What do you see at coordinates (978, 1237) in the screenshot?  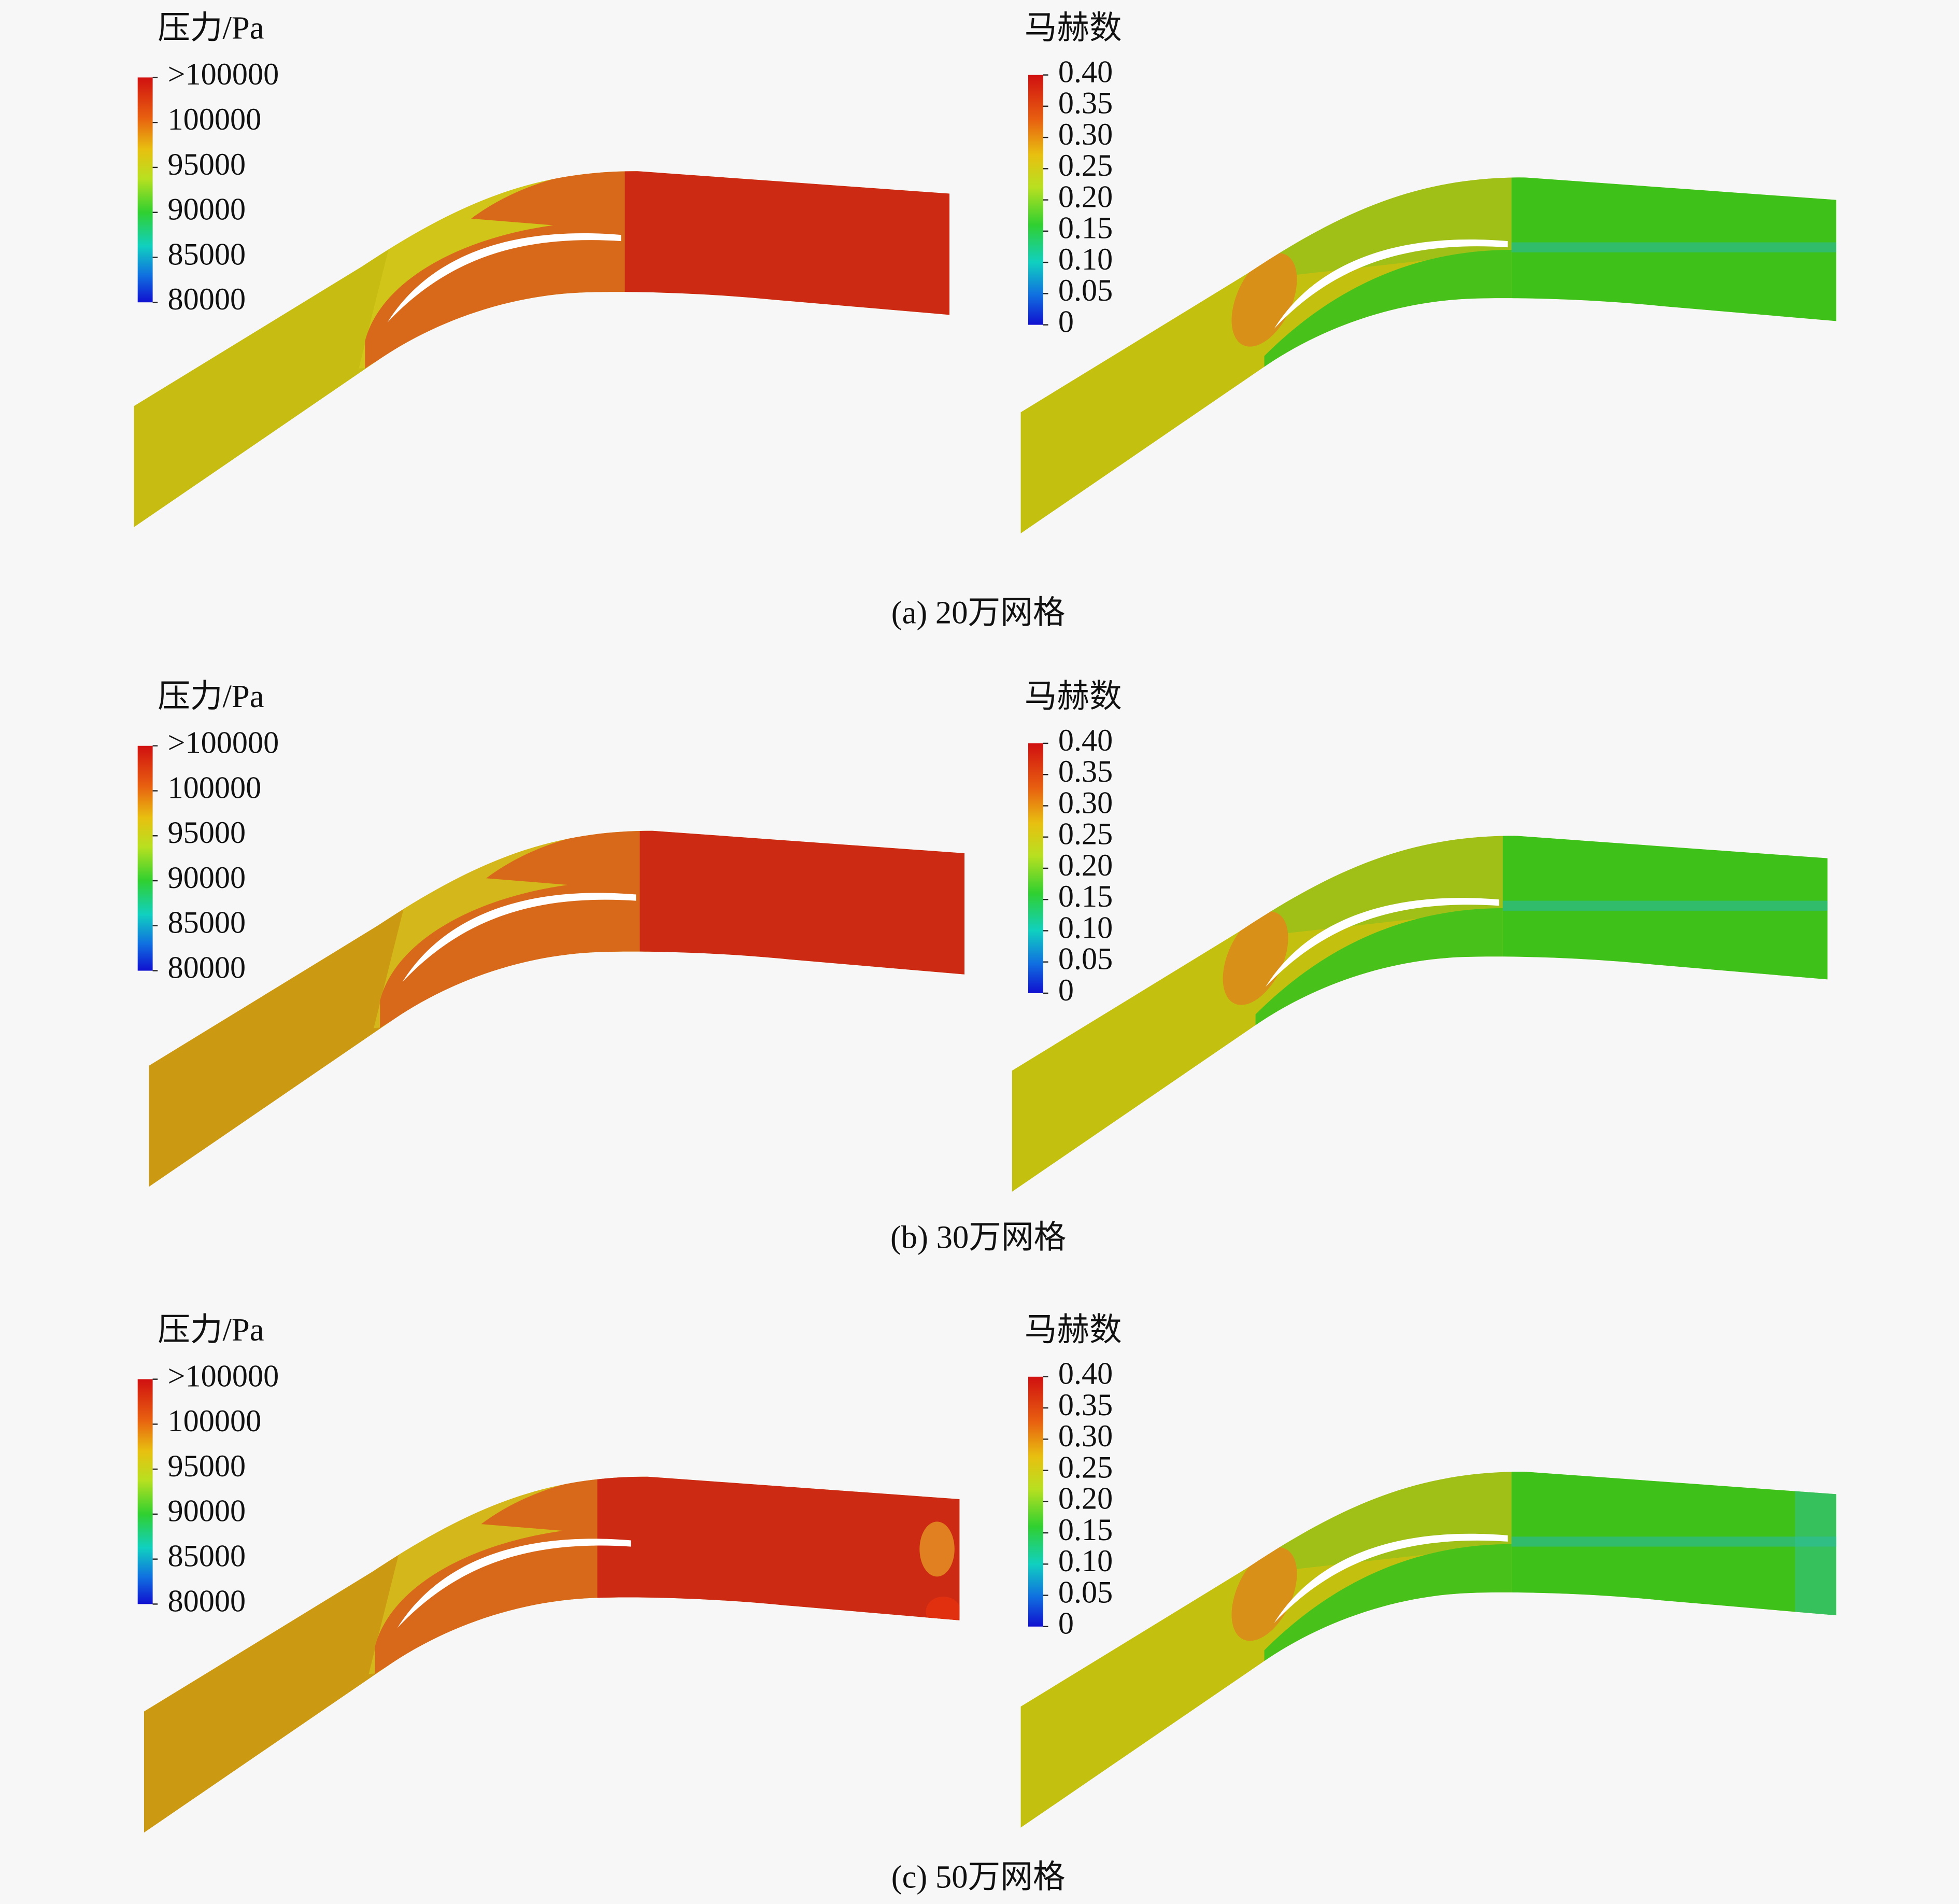 I see `caption: (b) 30万网格` at bounding box center [978, 1237].